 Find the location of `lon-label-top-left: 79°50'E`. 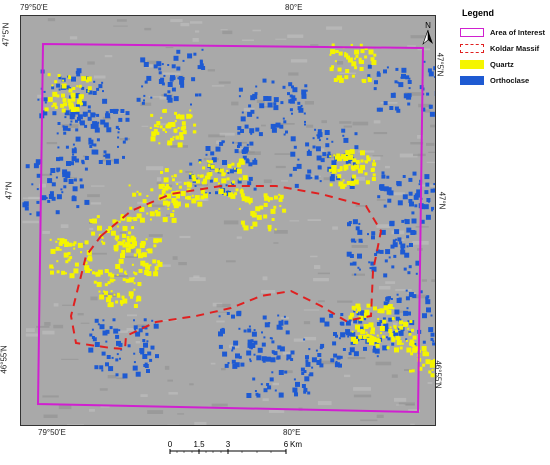

lon-label-top-left: 79°50'E is located at coordinates (34, 7).